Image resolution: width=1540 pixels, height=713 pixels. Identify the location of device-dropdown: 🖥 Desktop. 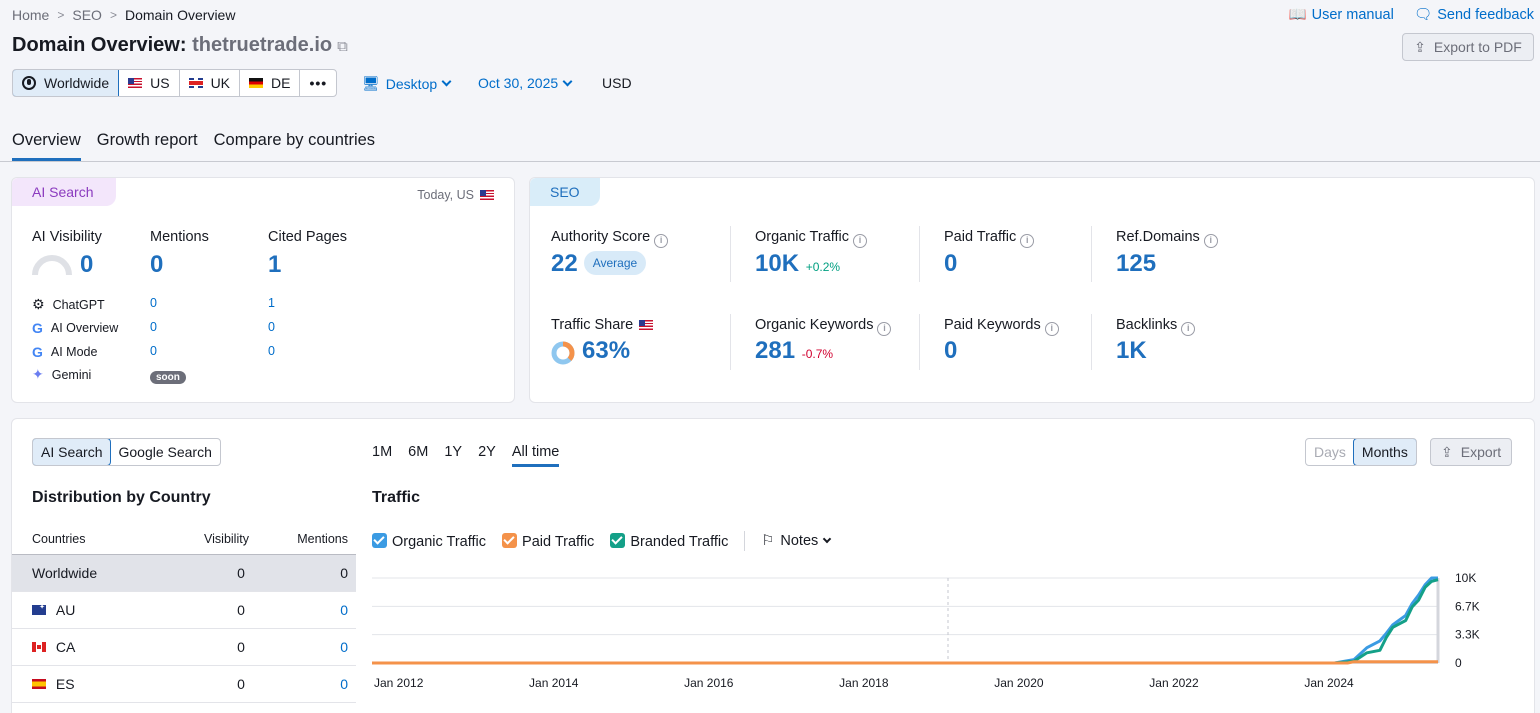
(407, 83).